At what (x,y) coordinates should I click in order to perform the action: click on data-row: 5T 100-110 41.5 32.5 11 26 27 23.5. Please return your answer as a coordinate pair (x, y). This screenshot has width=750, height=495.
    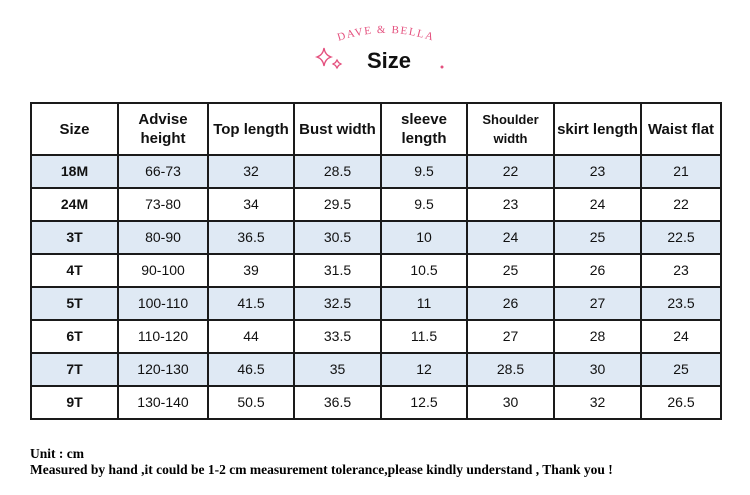
    Looking at the image, I should click on (376, 303).